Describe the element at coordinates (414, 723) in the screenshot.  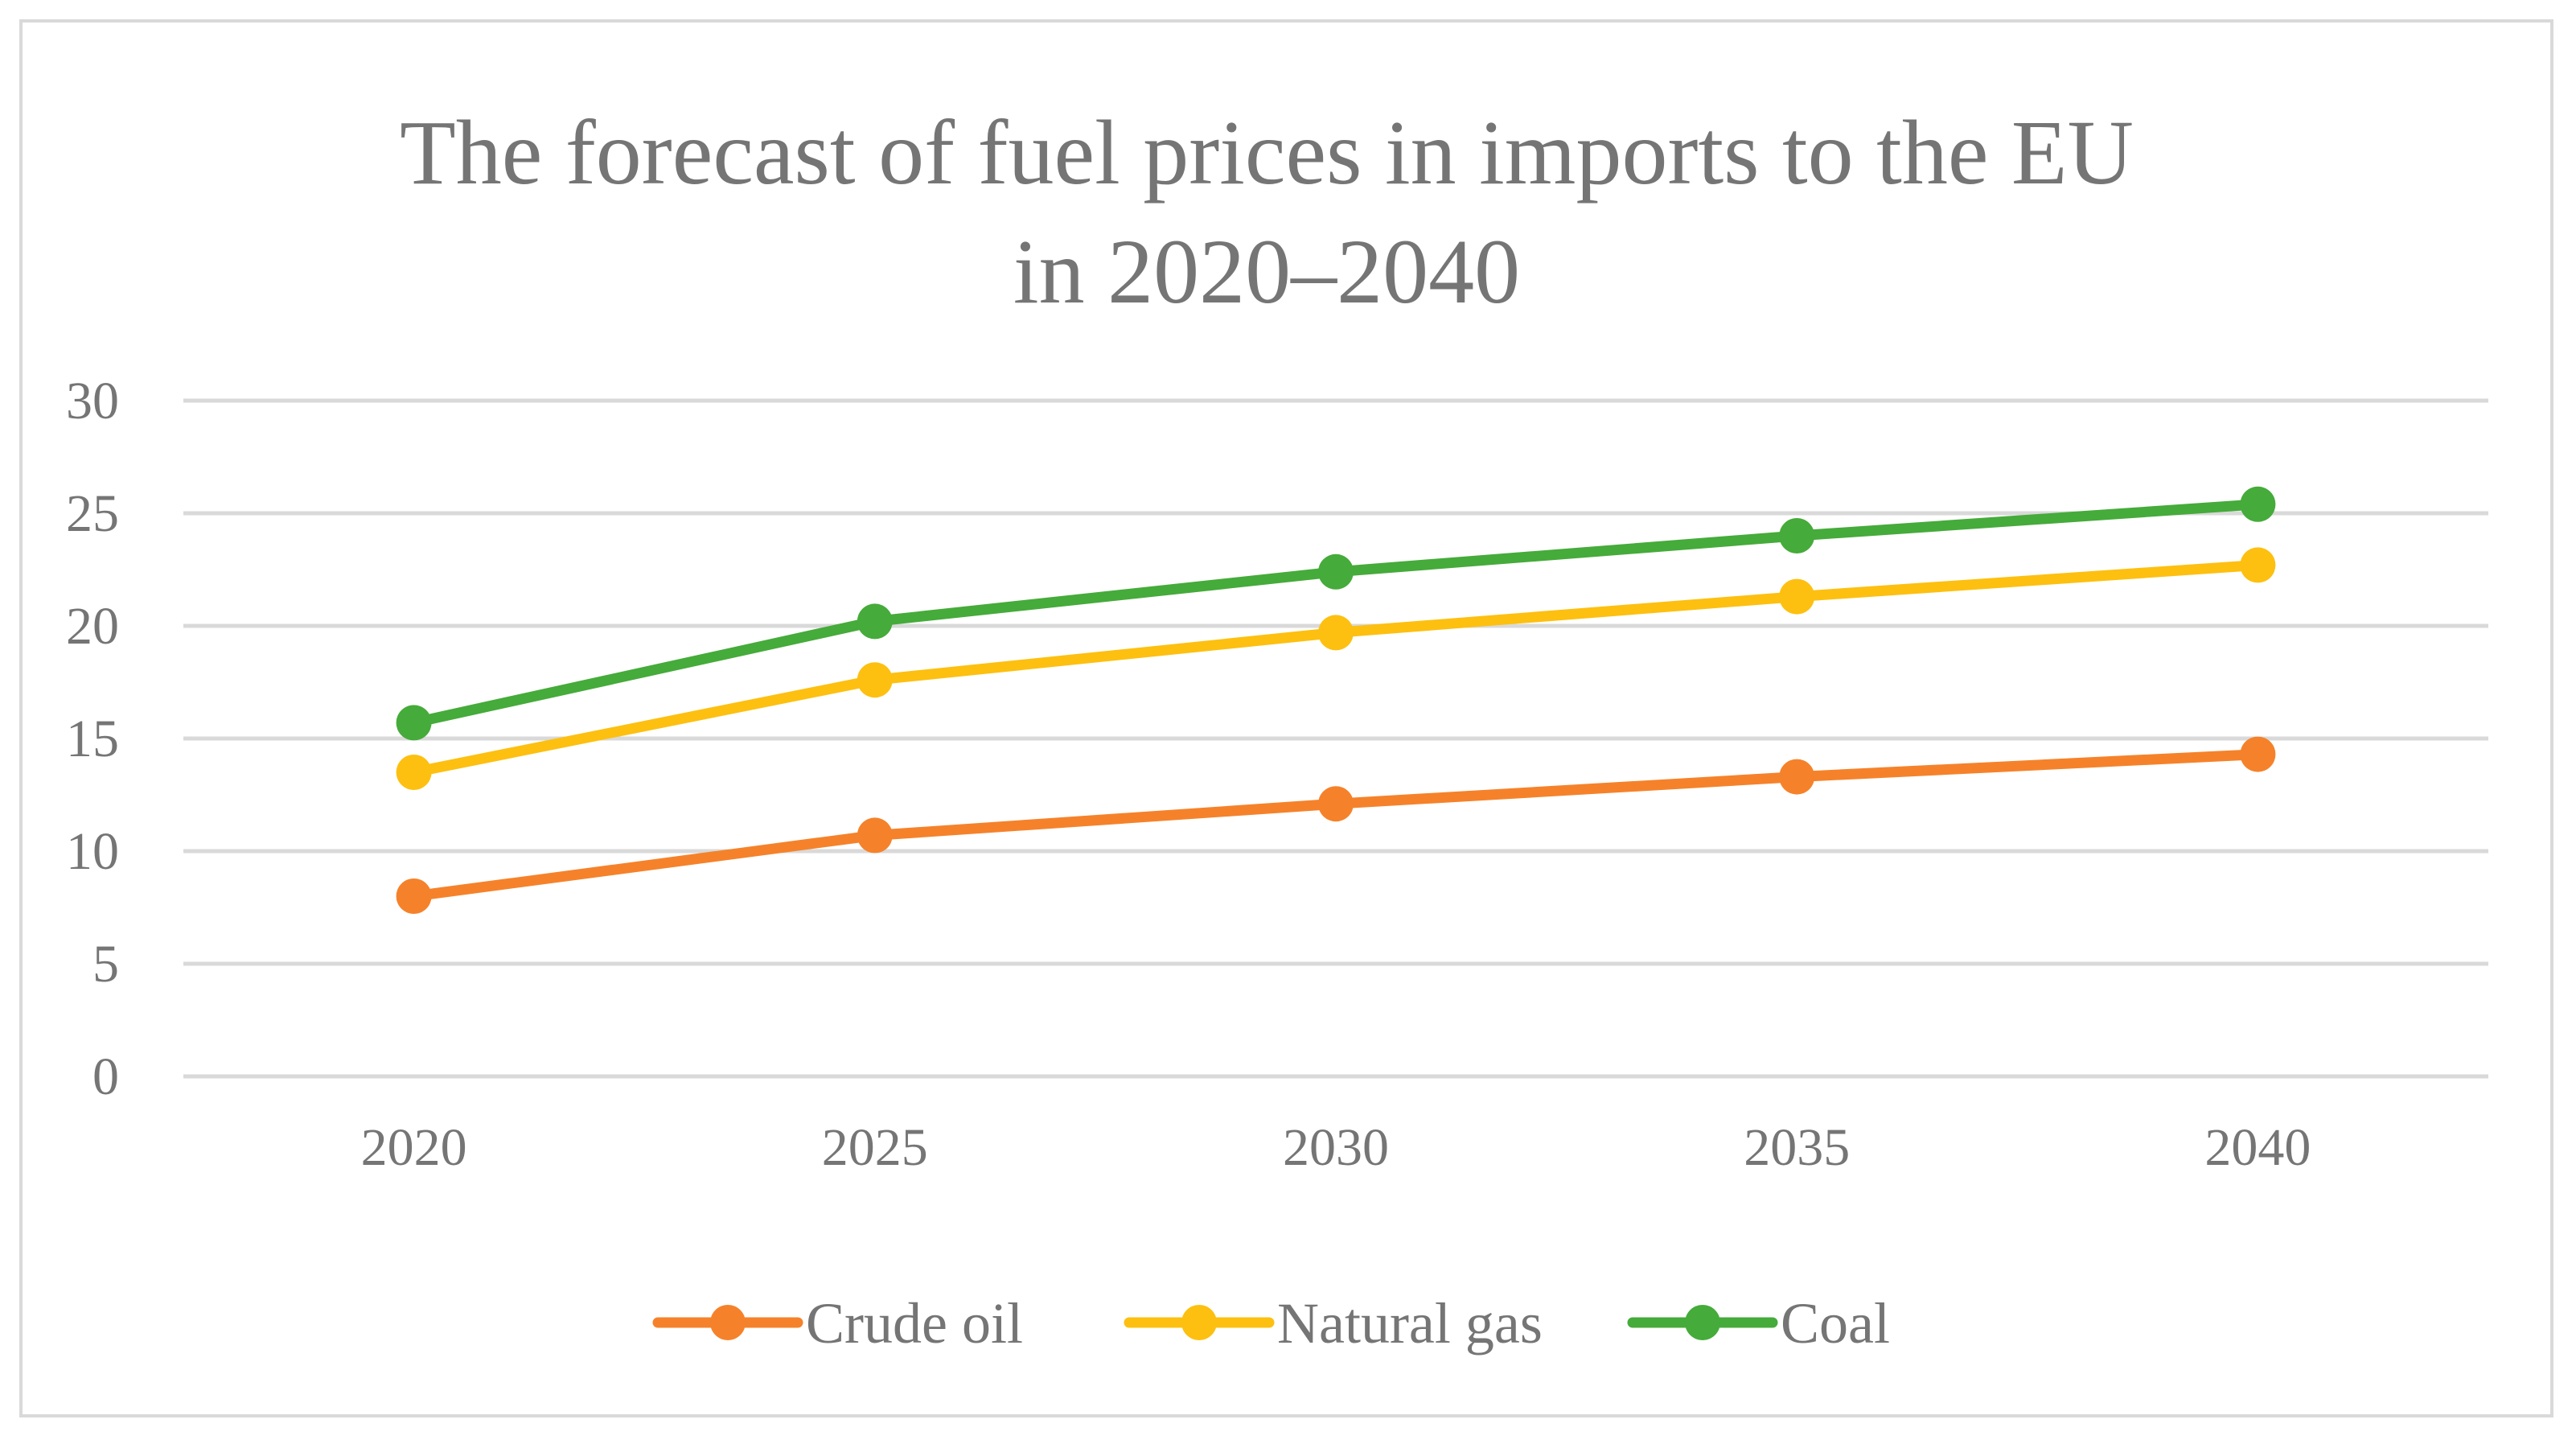
I see `data-point-coal-2020` at that location.